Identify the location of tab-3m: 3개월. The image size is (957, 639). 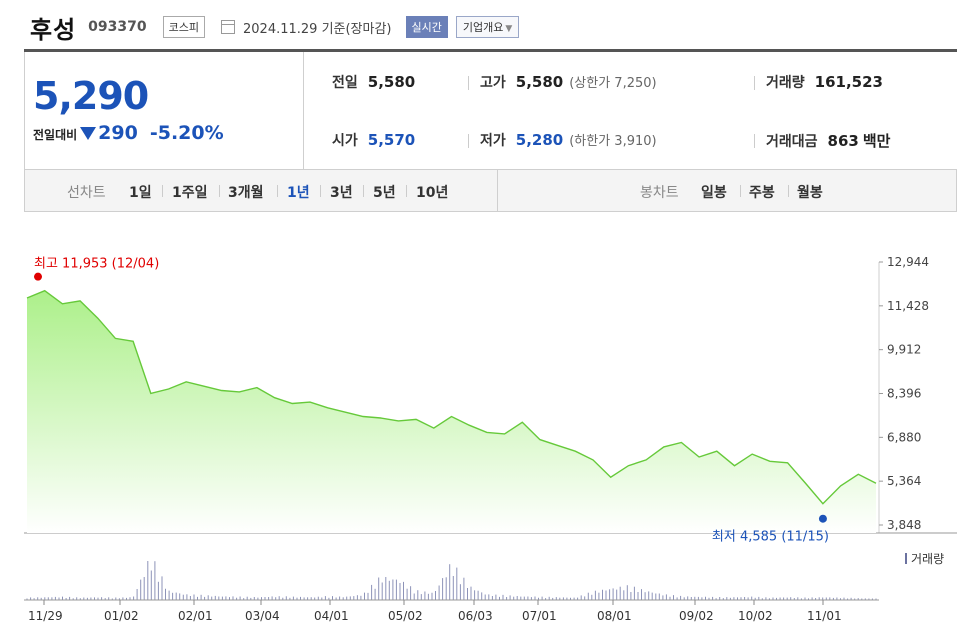
(246, 193).